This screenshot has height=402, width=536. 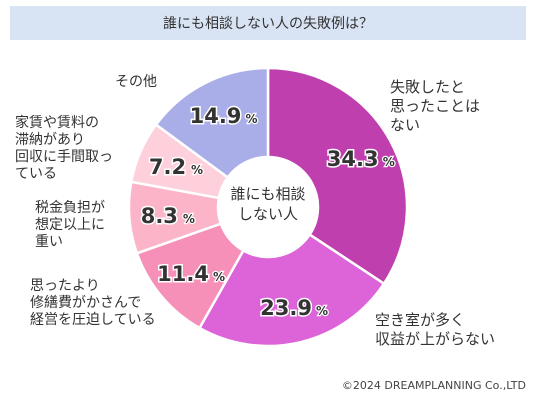 What do you see at coordinates (267, 194) in the screenshot?
I see `center-label-line-0: 誰にも相談` at bounding box center [267, 194].